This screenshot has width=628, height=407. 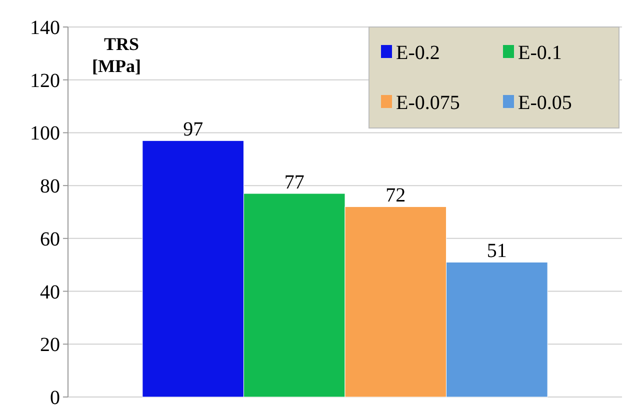 I want to click on y-axis-title: TRS [MPa], so click(x=116, y=55).